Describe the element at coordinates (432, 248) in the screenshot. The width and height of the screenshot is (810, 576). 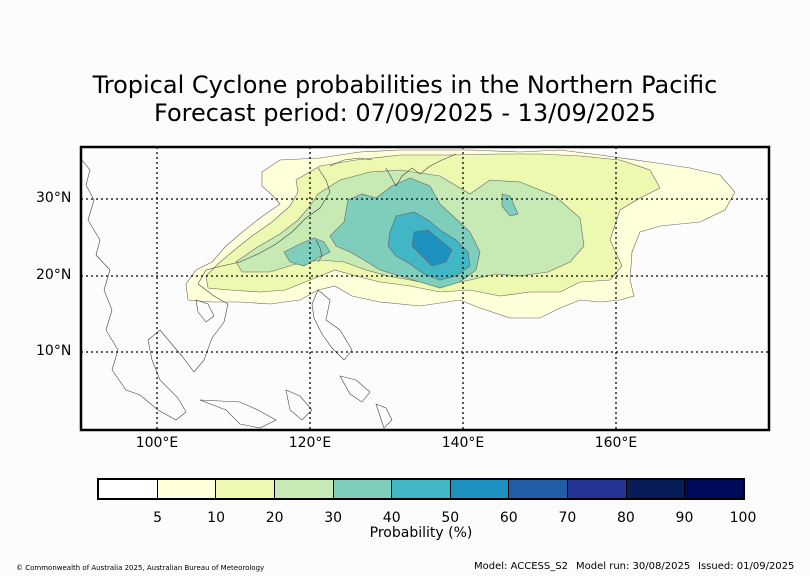
I see `contour-50pct` at that location.